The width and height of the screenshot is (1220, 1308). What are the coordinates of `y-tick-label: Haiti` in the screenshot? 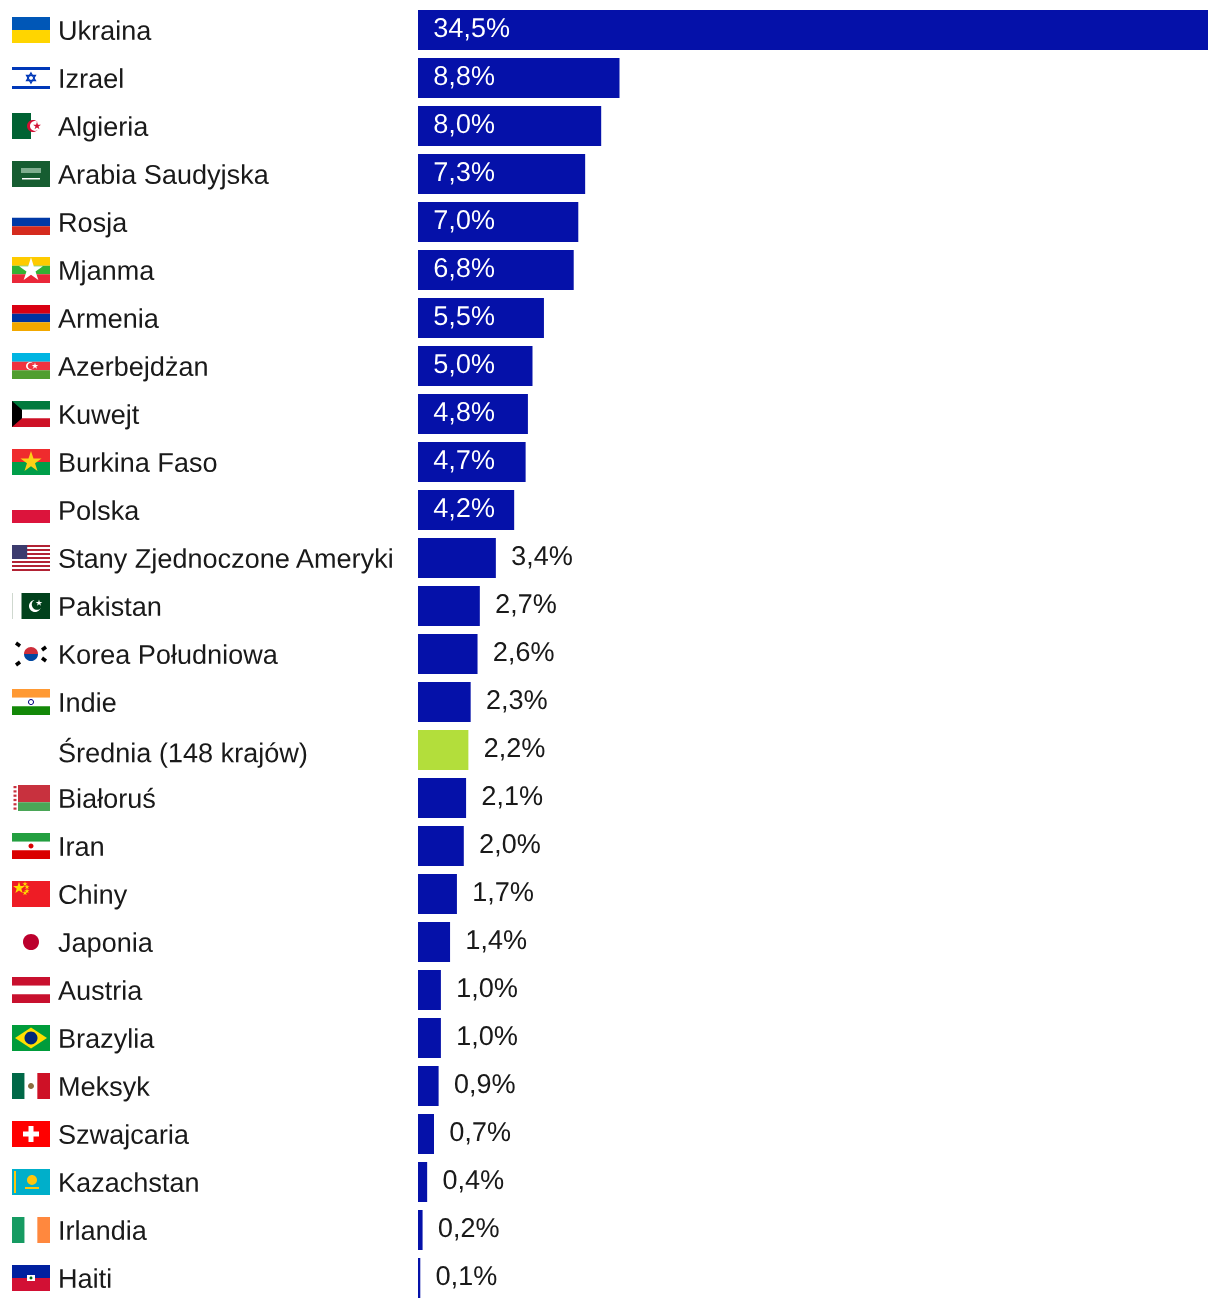 It's located at (85, 1278).